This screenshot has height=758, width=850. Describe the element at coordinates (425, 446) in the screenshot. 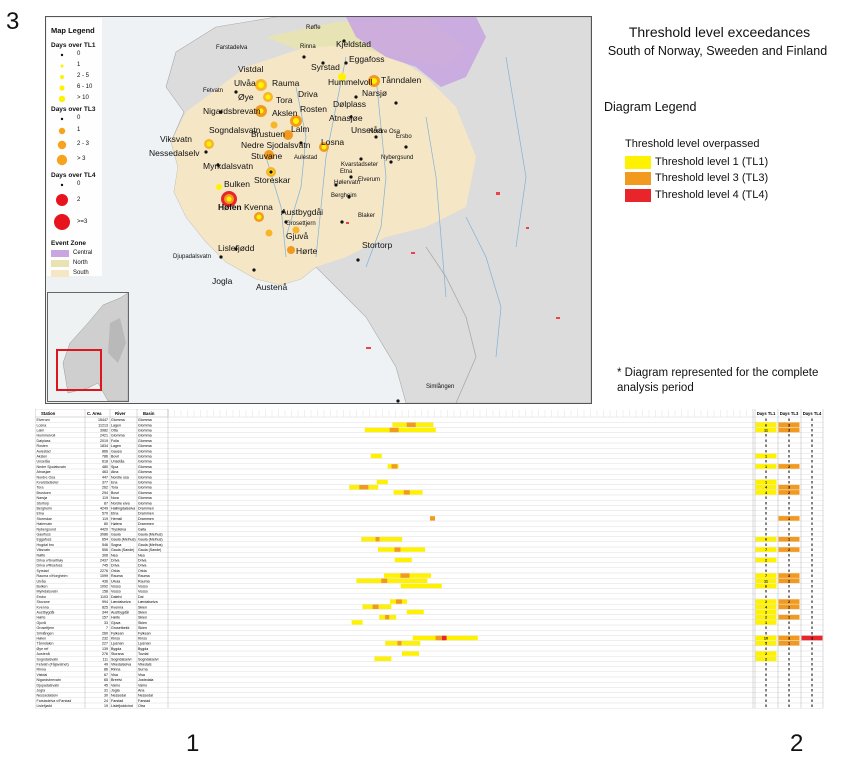

I see `table-row: Rosten 1834 Lagen Glomma 0 0 0` at that location.